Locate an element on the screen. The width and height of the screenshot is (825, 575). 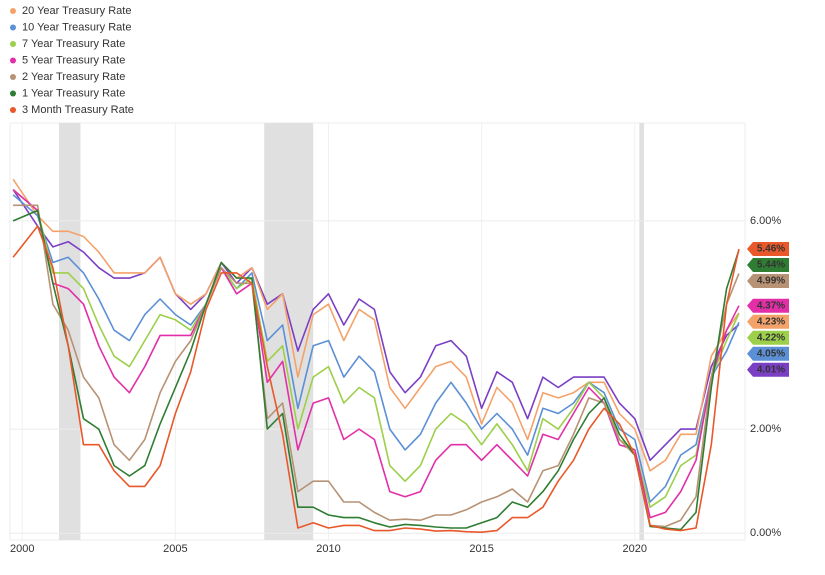
legend-label: 20 Year Treasury Rate is located at coordinates (76, 11).